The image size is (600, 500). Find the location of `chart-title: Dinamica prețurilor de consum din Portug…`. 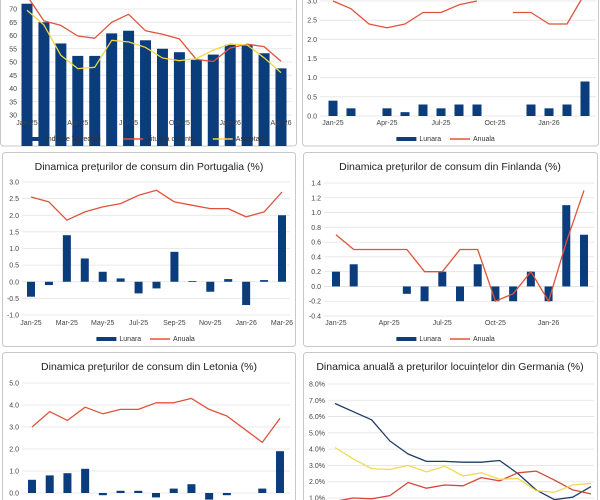

chart-title: Dinamica prețurilor de consum din Portug… is located at coordinates (149, 167).